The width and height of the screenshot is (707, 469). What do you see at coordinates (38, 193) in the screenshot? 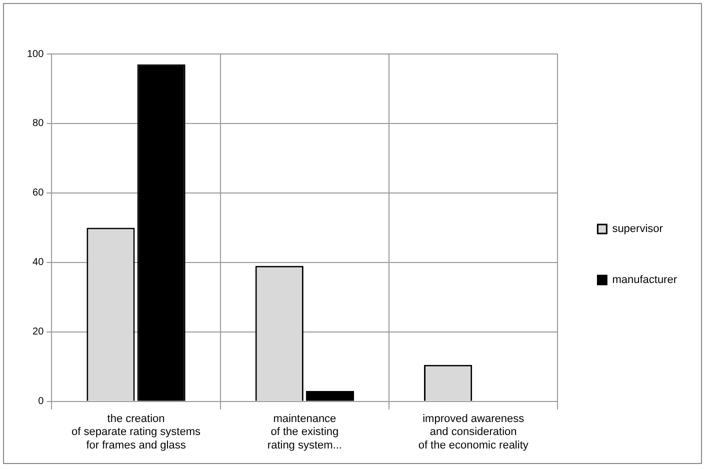
I see `y-tick-label: 60` at bounding box center [38, 193].